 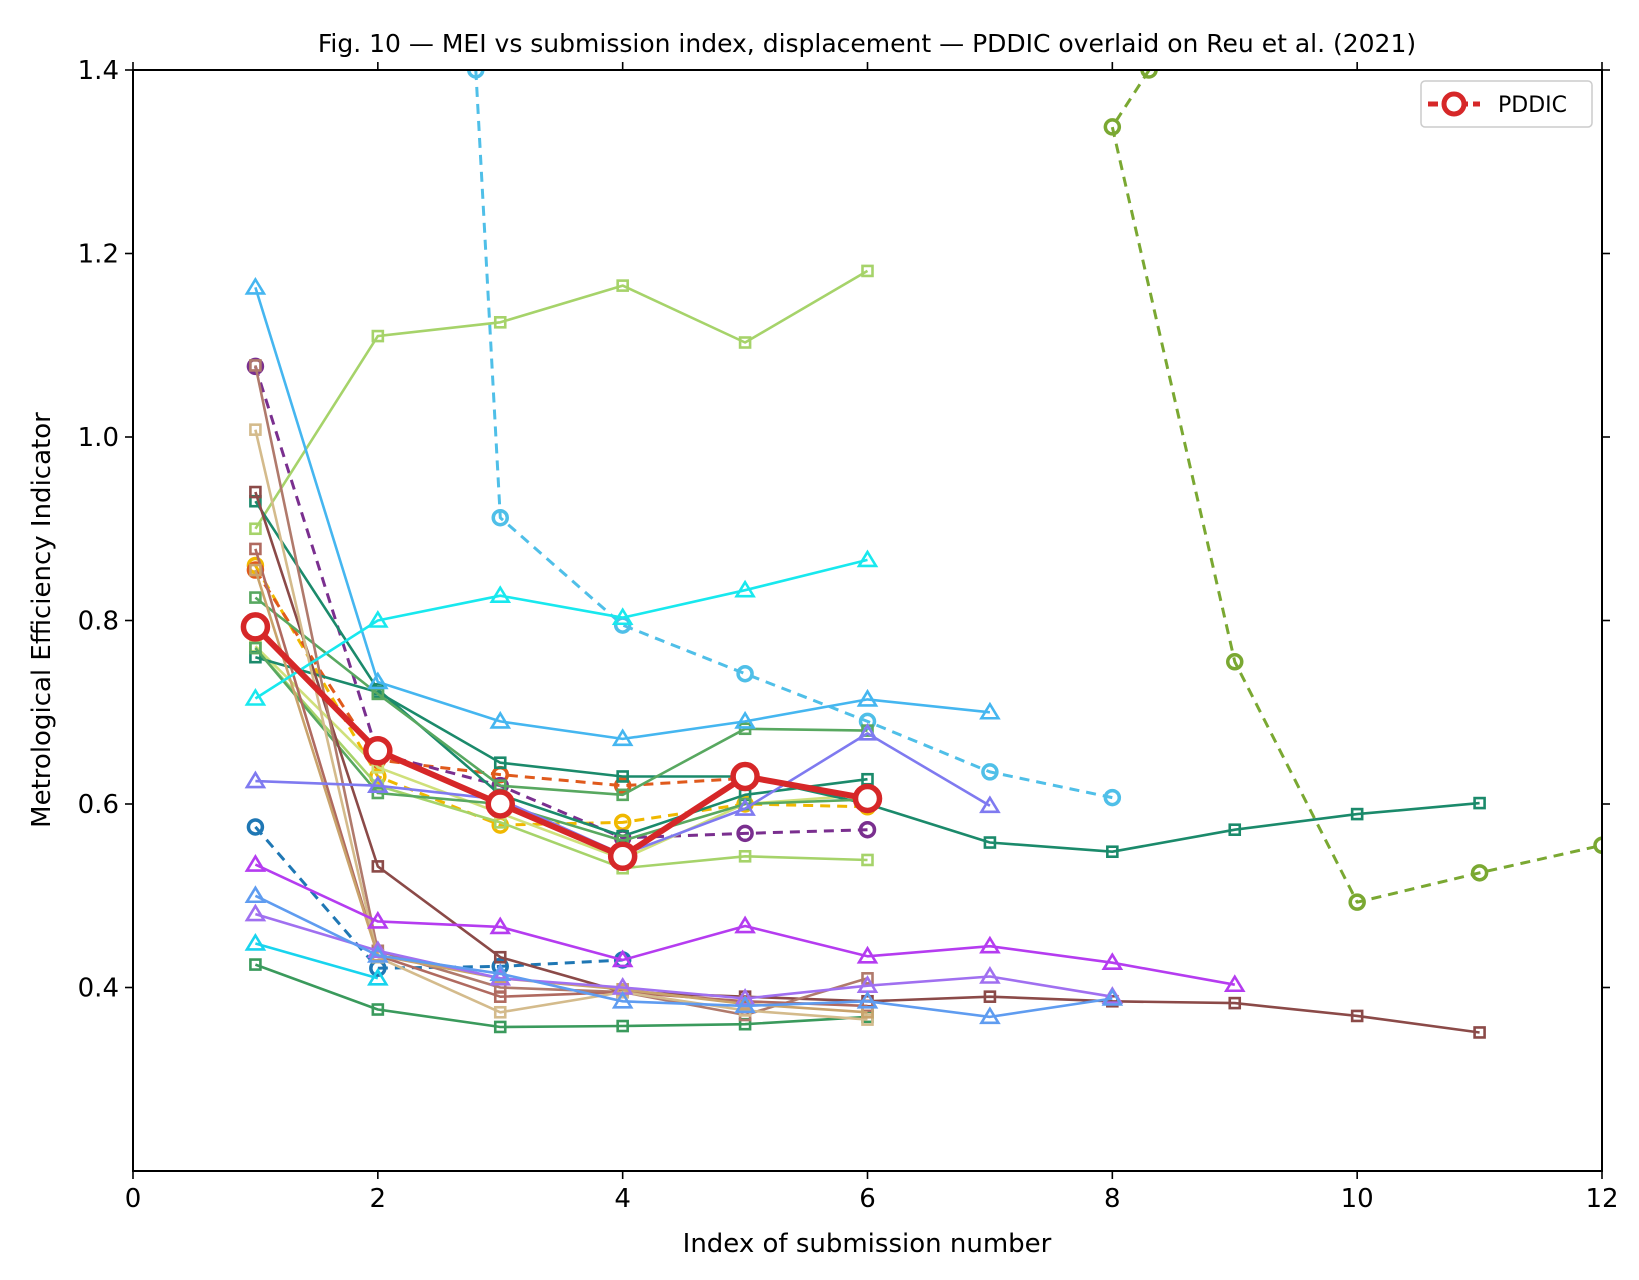 I want to click on series-1-line, so click(x=561, y=695).